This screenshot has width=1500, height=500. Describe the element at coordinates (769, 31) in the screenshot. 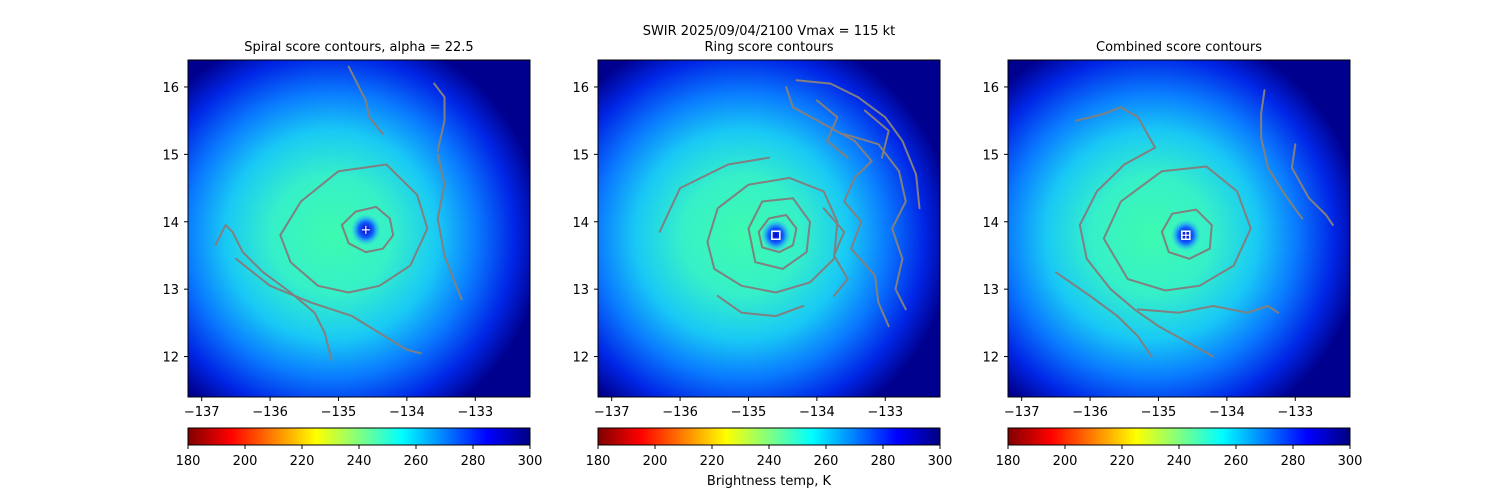

I see `figure-suptitle: SWIR 2025/09/04/2100 Vmax = 115 kt` at that location.